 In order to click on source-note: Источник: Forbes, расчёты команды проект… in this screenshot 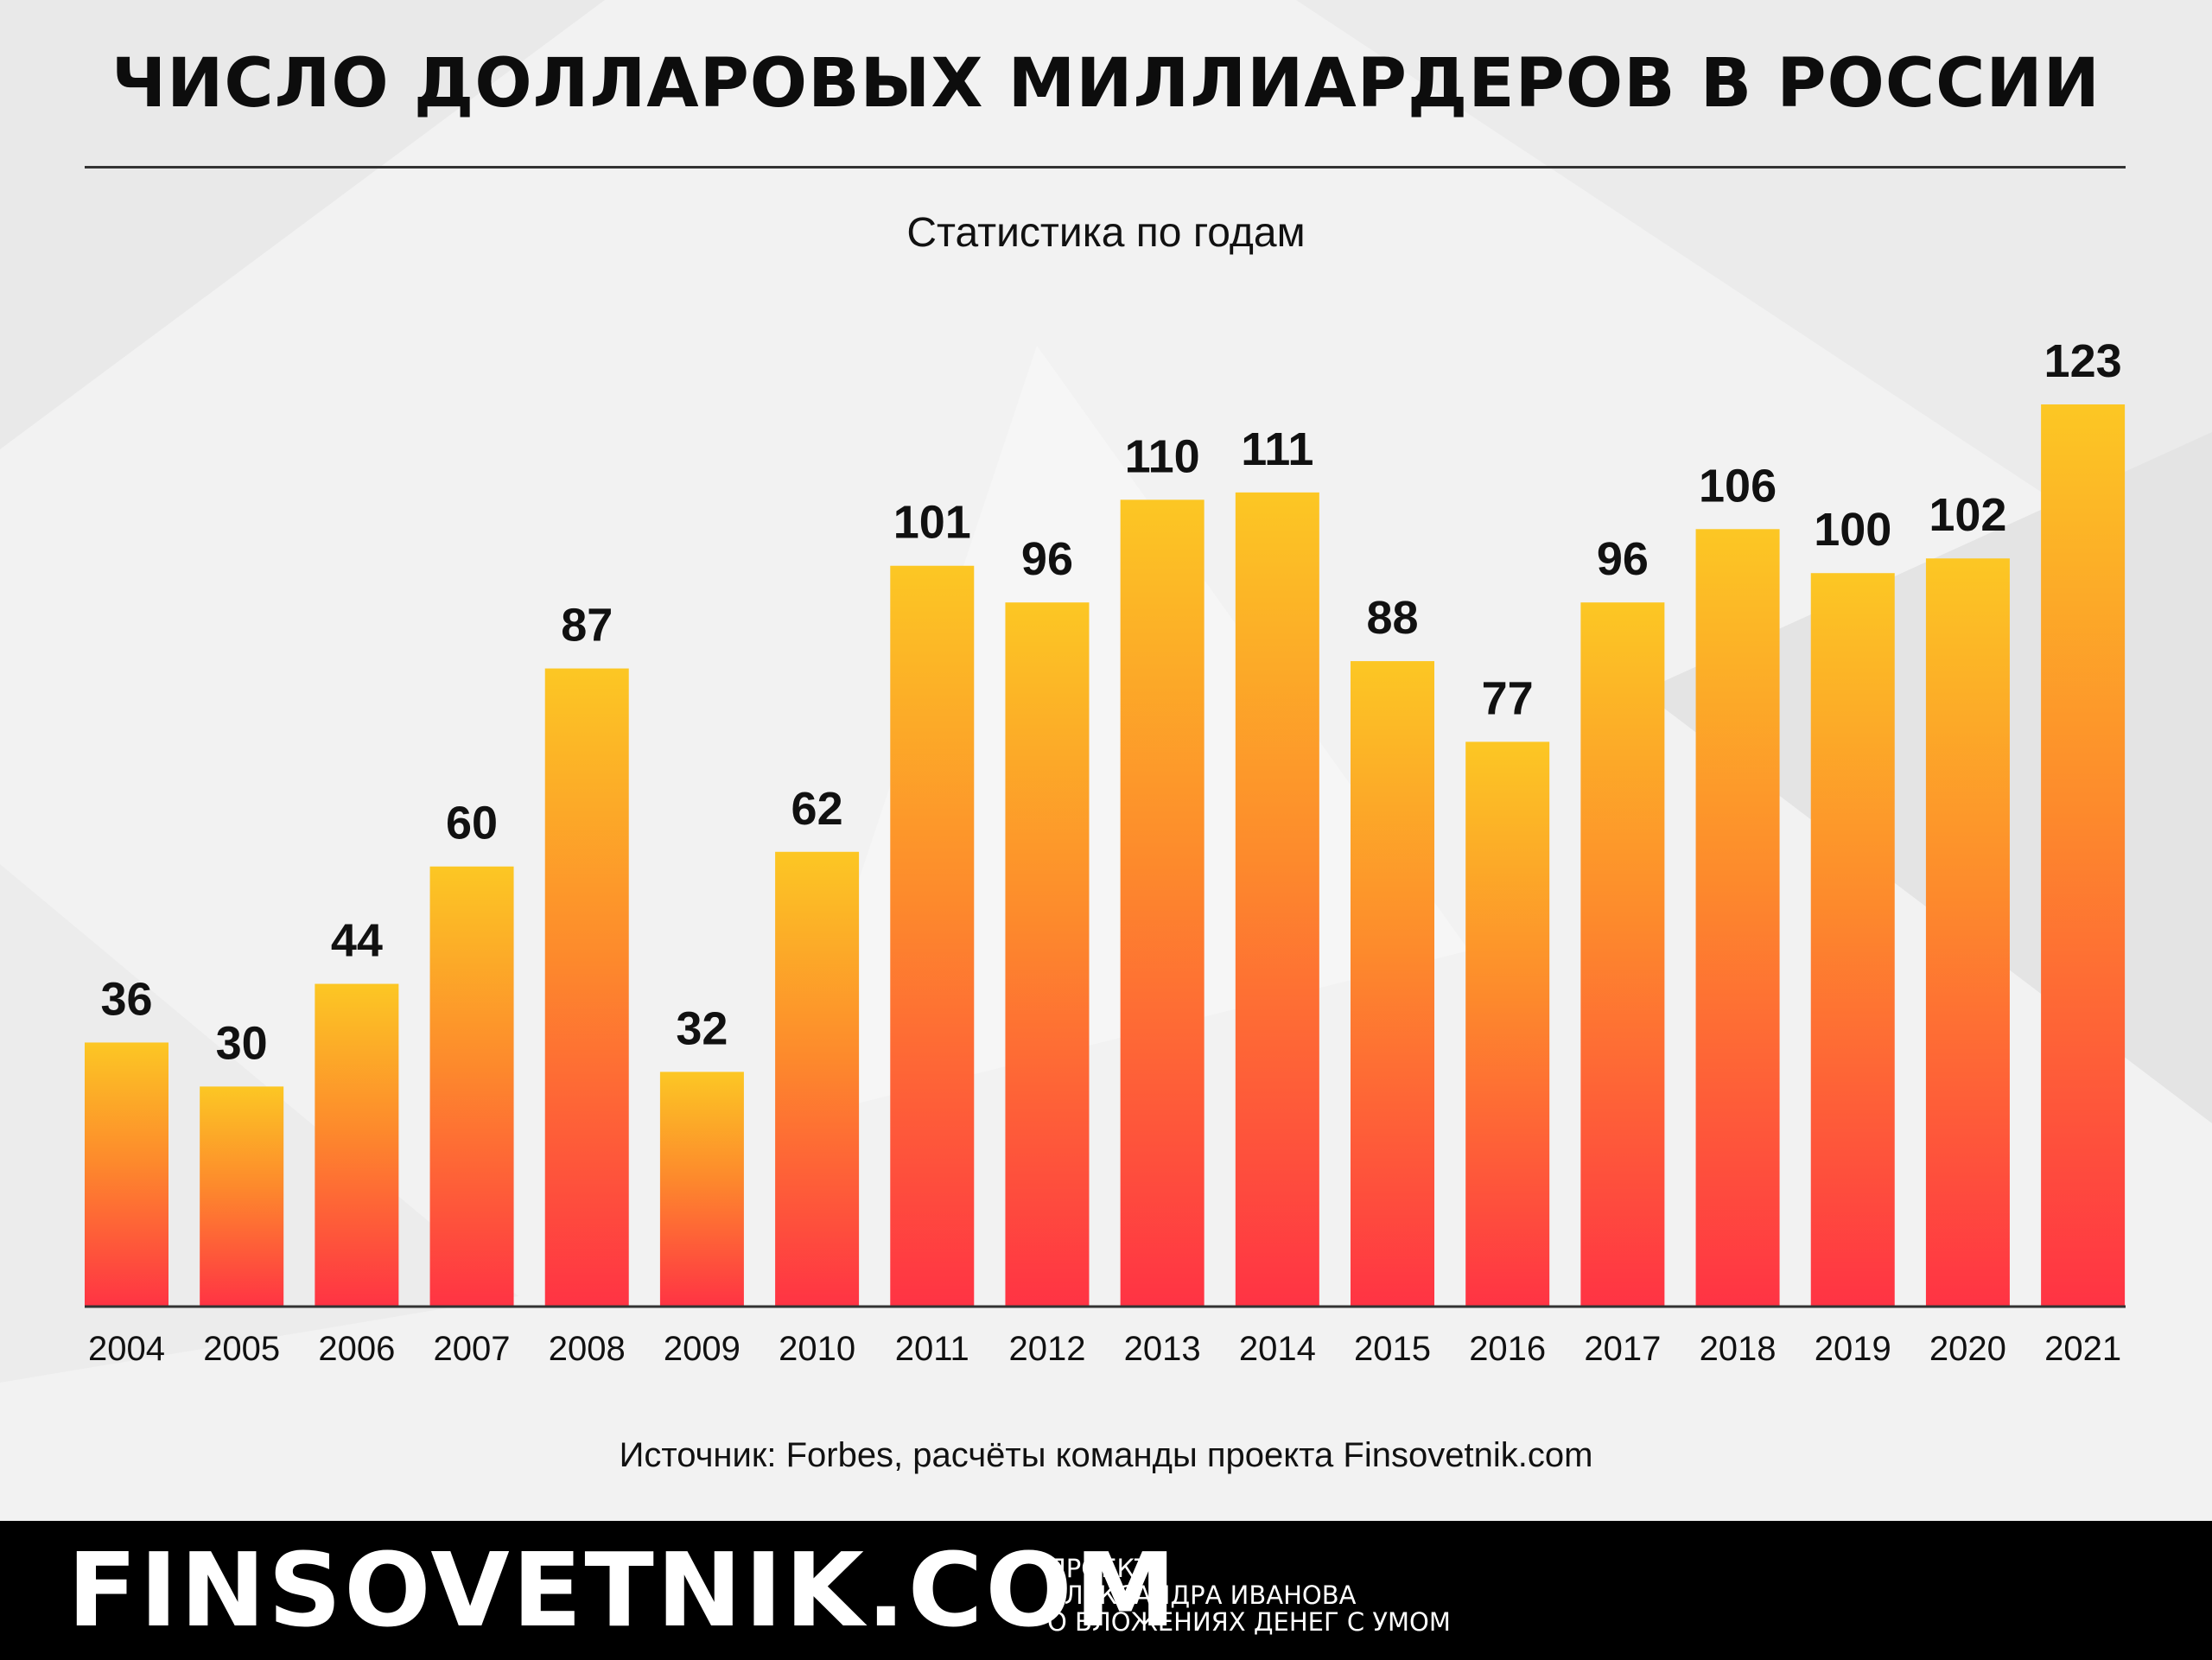, I will do `click(1106, 1455)`.